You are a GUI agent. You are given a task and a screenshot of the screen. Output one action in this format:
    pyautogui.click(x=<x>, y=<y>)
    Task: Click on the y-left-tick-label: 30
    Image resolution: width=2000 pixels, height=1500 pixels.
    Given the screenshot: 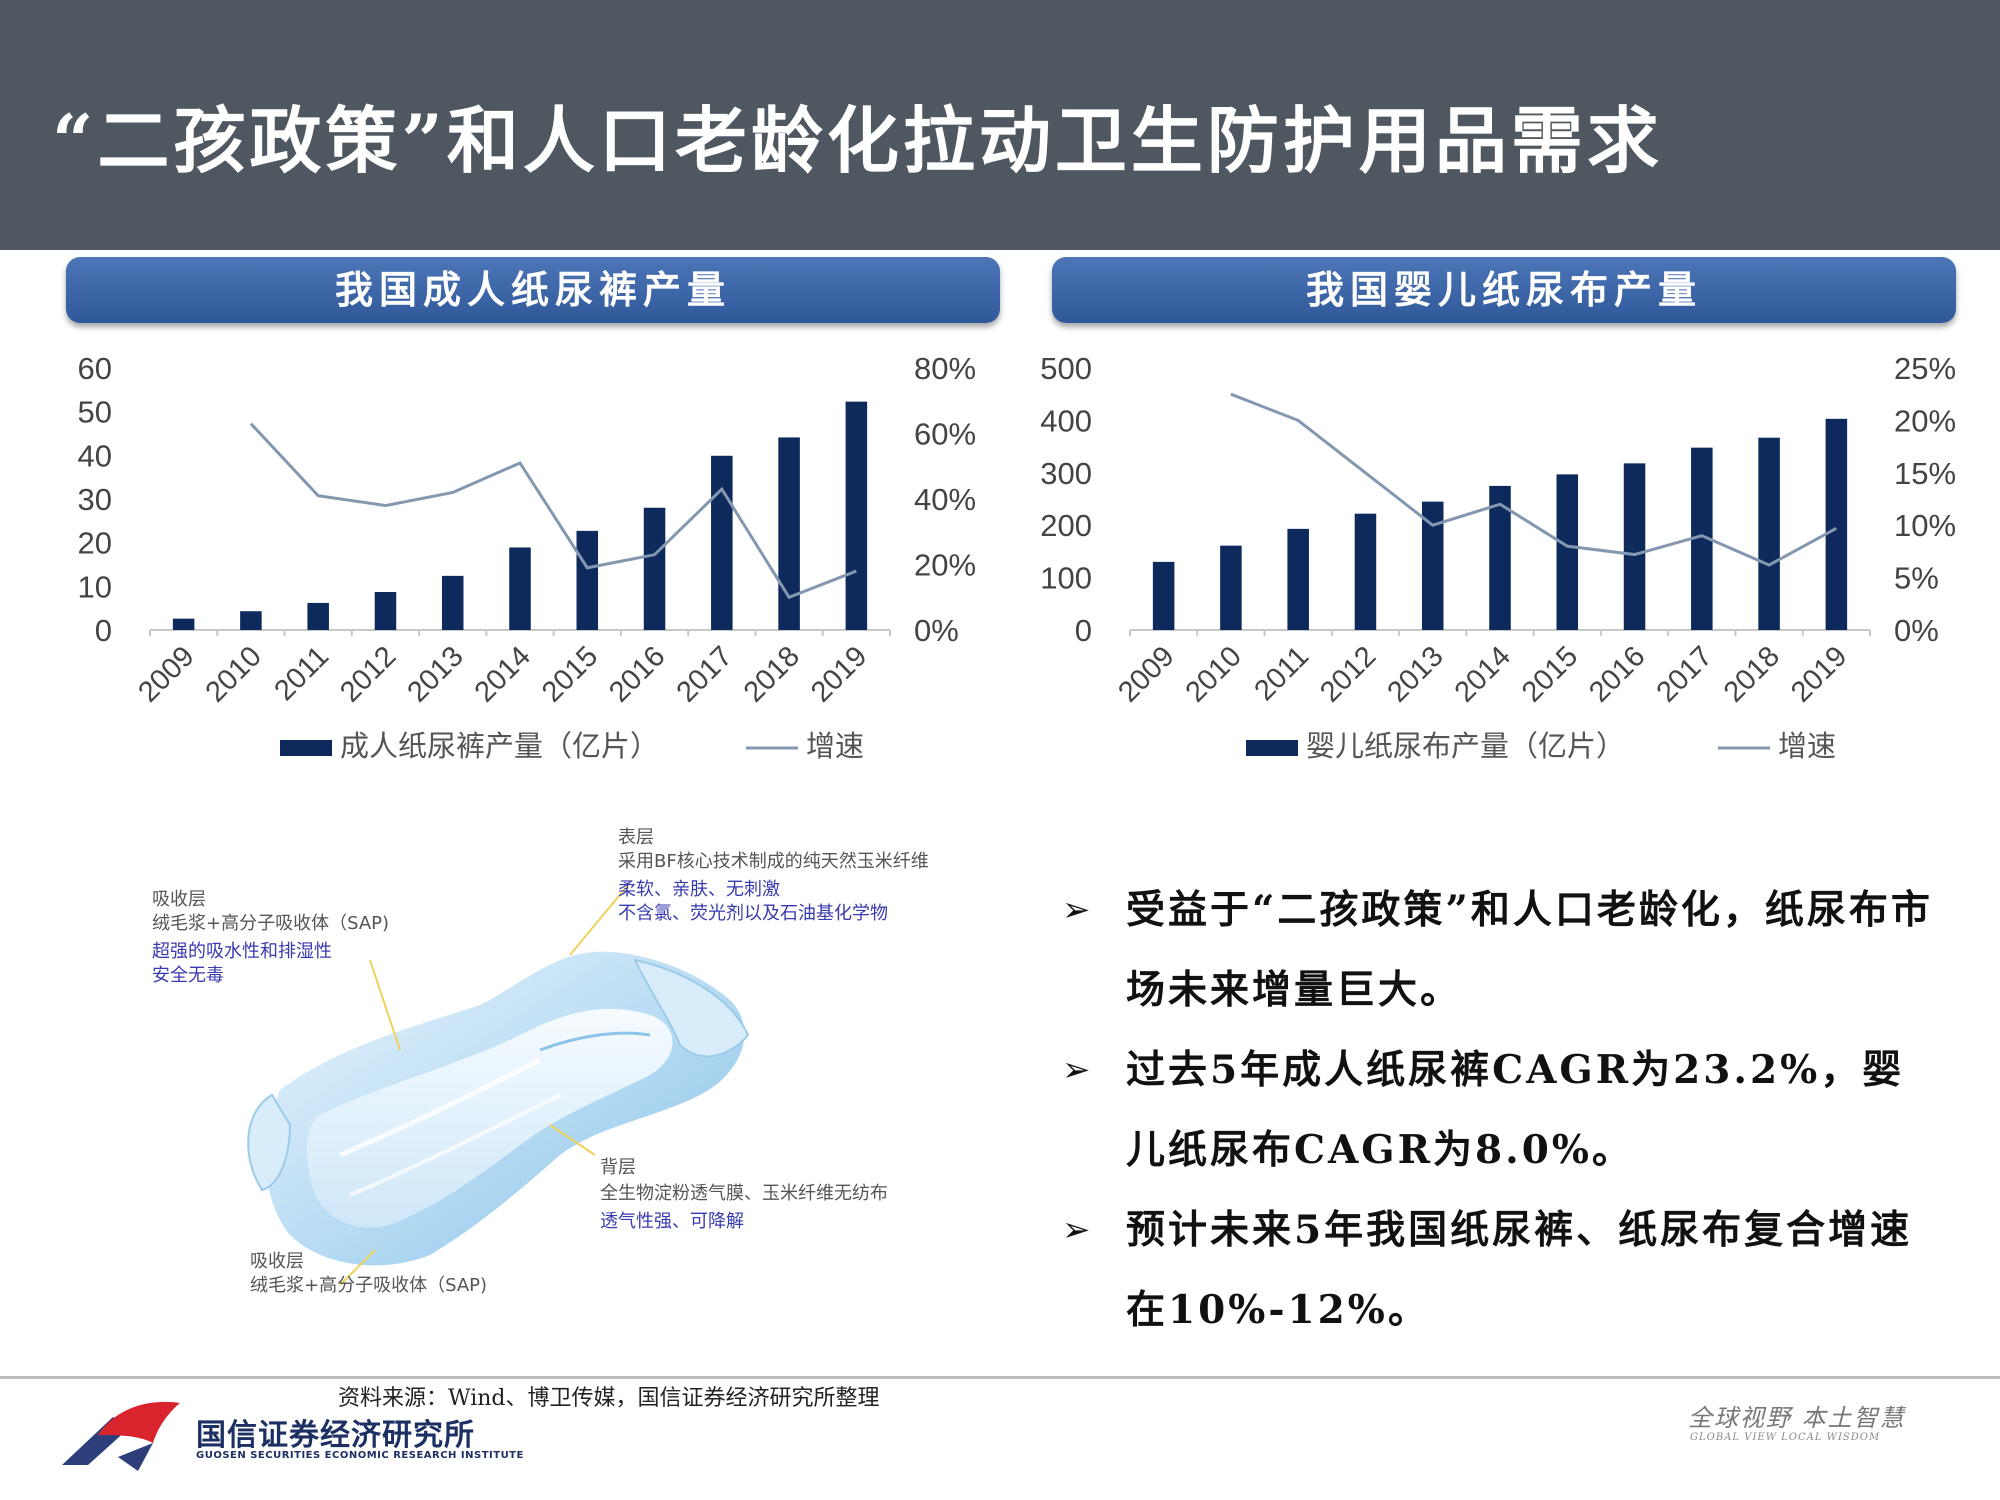 What is the action you would take?
    pyautogui.click(x=95, y=499)
    